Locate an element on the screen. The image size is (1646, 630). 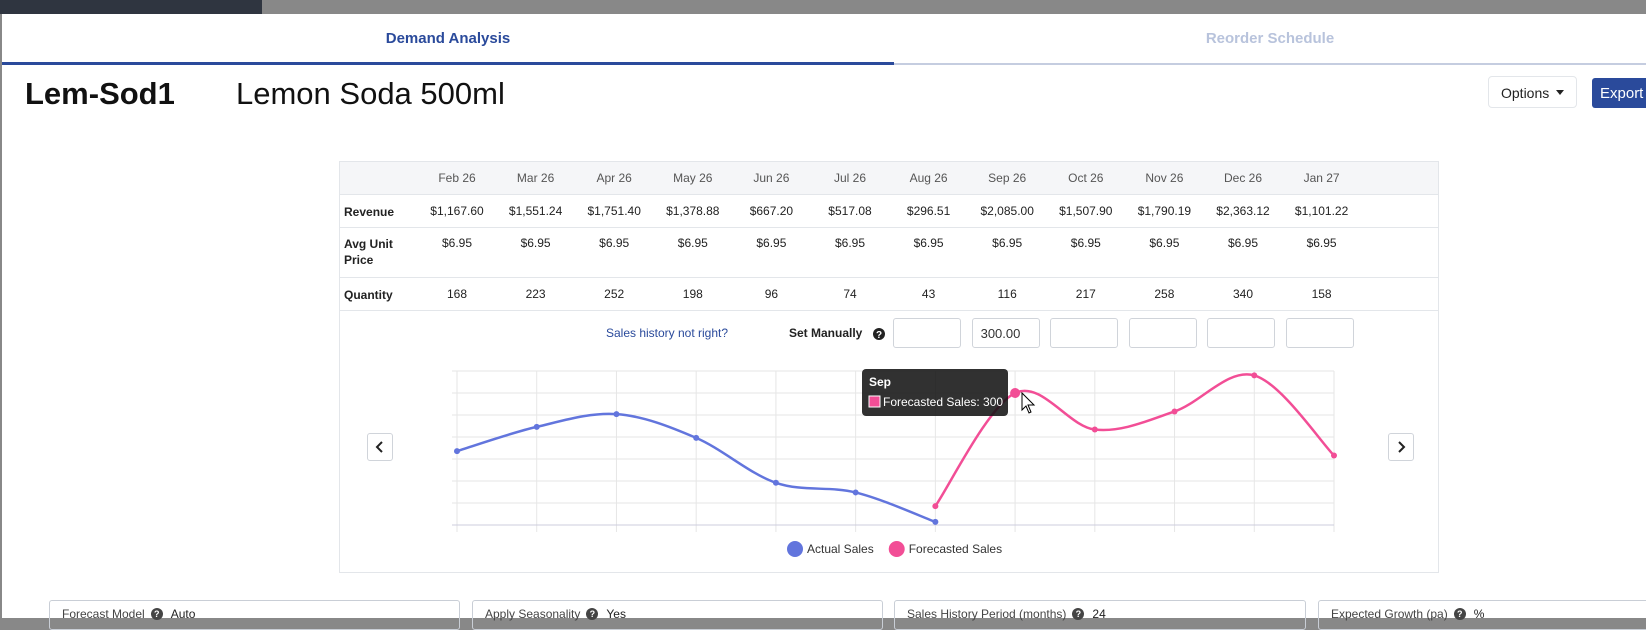
table-cell: 252 is located at coordinates (614, 293).